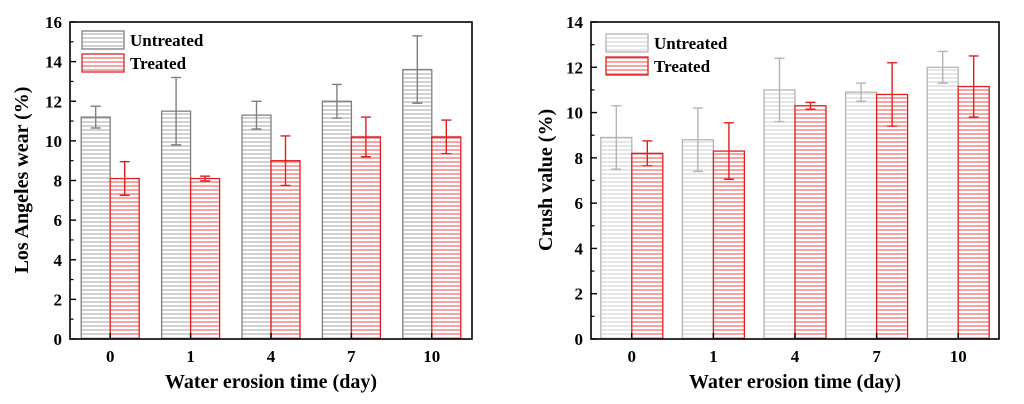 The width and height of the screenshot is (1024, 404). What do you see at coordinates (53, 22) in the screenshot?
I see `y-tick-label: 16` at bounding box center [53, 22].